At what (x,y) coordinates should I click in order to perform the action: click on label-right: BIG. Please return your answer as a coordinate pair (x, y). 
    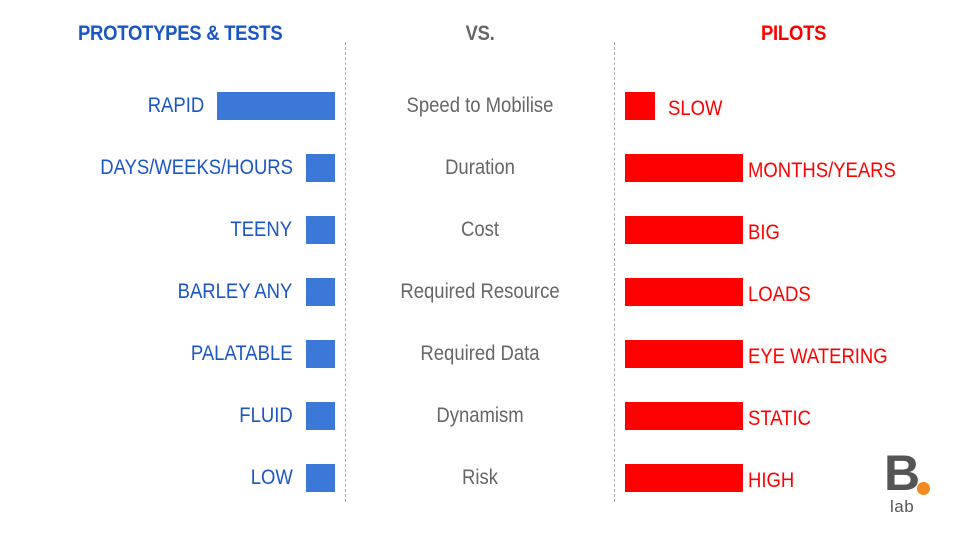
    Looking at the image, I should click on (764, 232).